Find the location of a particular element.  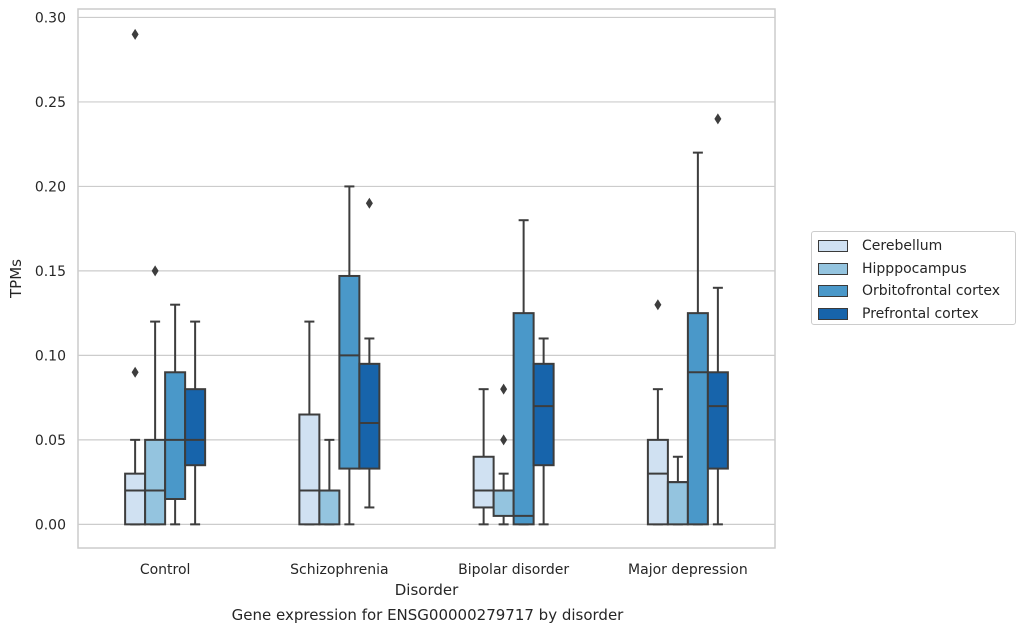

x-tick-label: Schizophrenia is located at coordinates (339, 570).